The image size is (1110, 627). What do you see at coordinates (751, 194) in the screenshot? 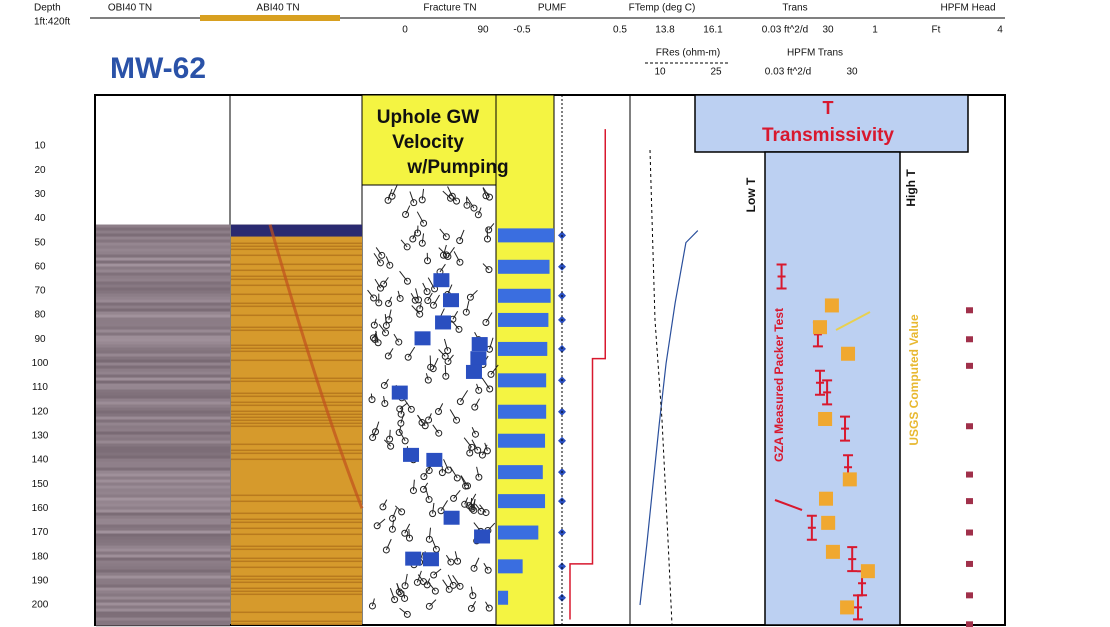
I see `annotation: Low T` at bounding box center [751, 194].